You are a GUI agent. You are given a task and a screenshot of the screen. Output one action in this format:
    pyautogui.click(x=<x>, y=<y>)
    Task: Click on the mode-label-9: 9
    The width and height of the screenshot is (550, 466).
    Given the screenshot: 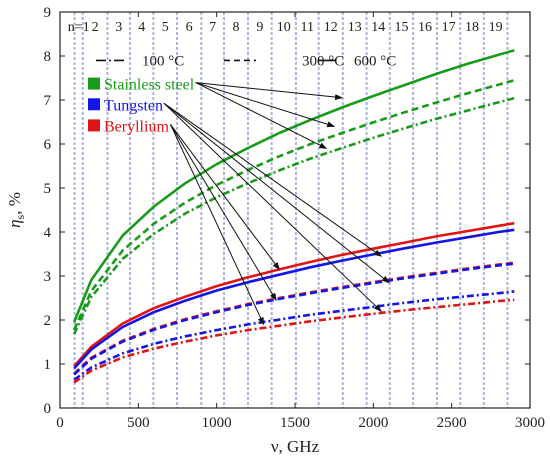 What is the action you would take?
    pyautogui.click(x=259, y=27)
    